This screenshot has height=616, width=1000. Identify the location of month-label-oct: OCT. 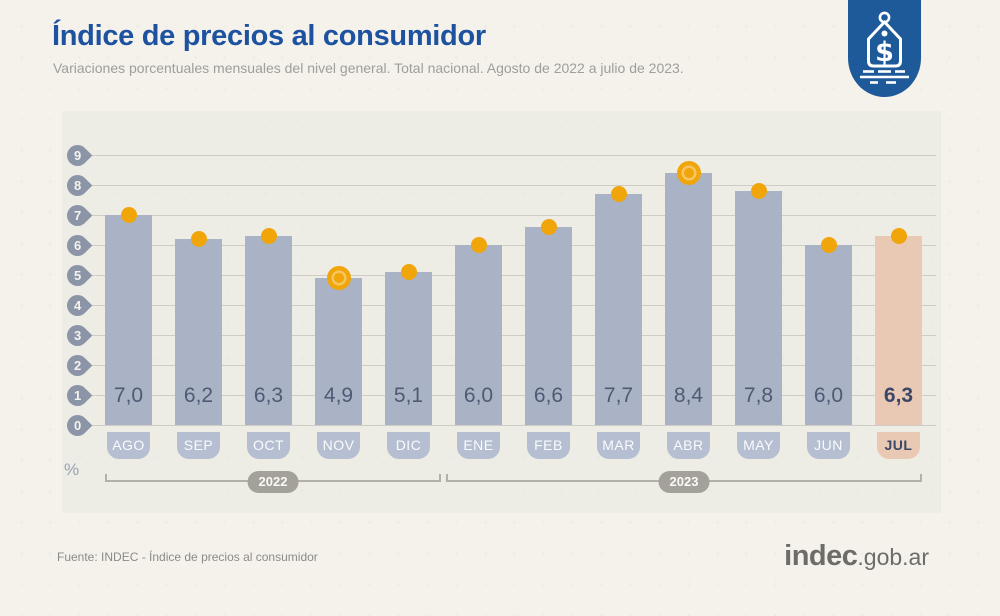
(268, 445).